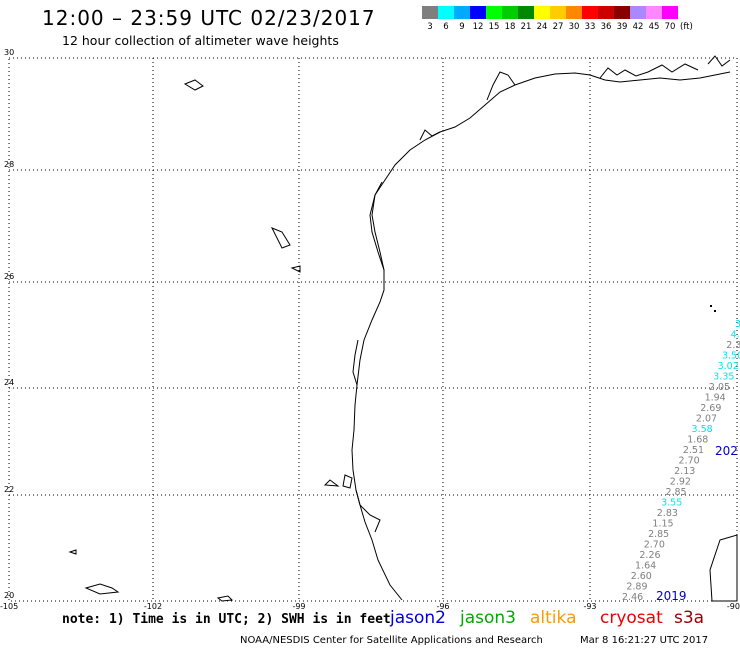 This screenshot has height=650, width=740. What do you see at coordinates (298, 606) in the screenshot?
I see `longitude-label: -99` at bounding box center [298, 606].